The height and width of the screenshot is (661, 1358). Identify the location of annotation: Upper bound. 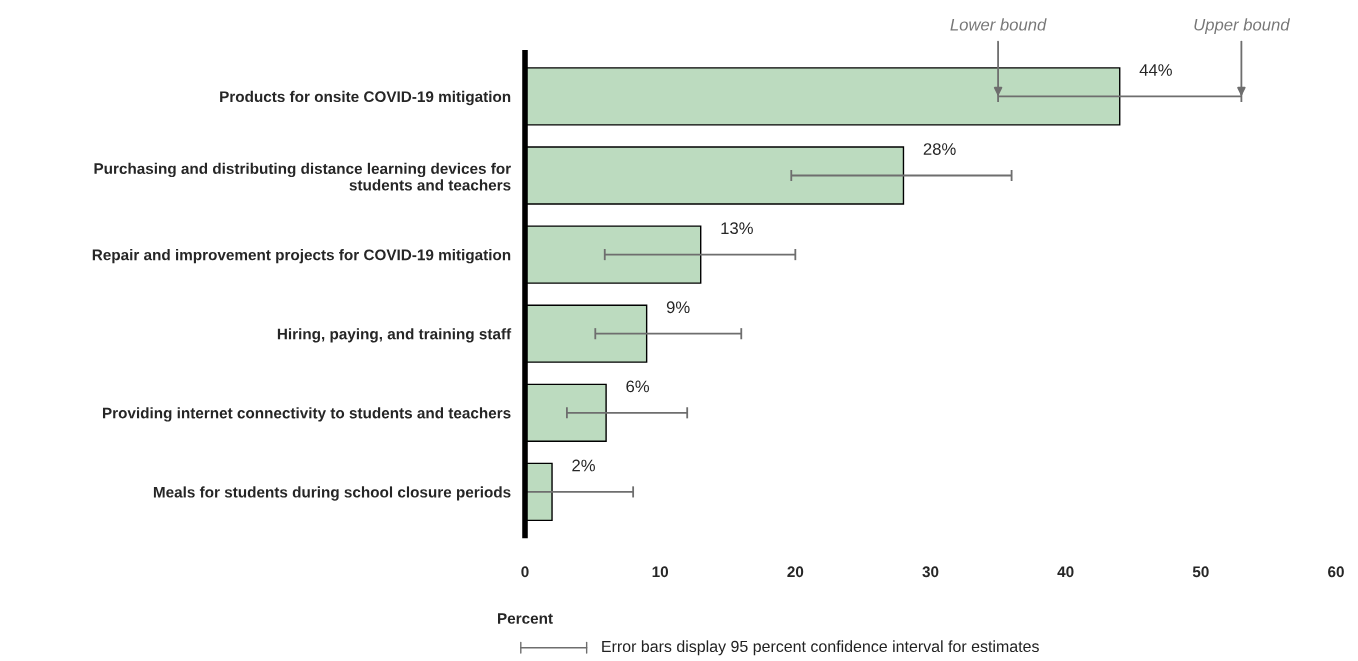
(1242, 26).